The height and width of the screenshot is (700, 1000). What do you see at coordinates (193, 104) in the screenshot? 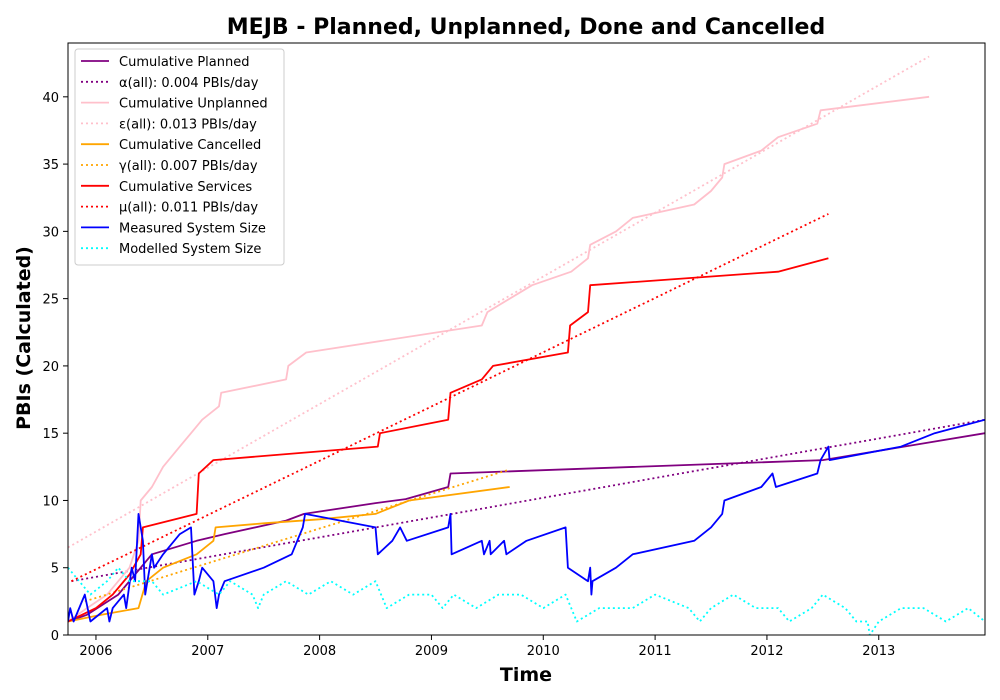
I see `legend-entry: Cumulative Unplanned` at bounding box center [193, 104].